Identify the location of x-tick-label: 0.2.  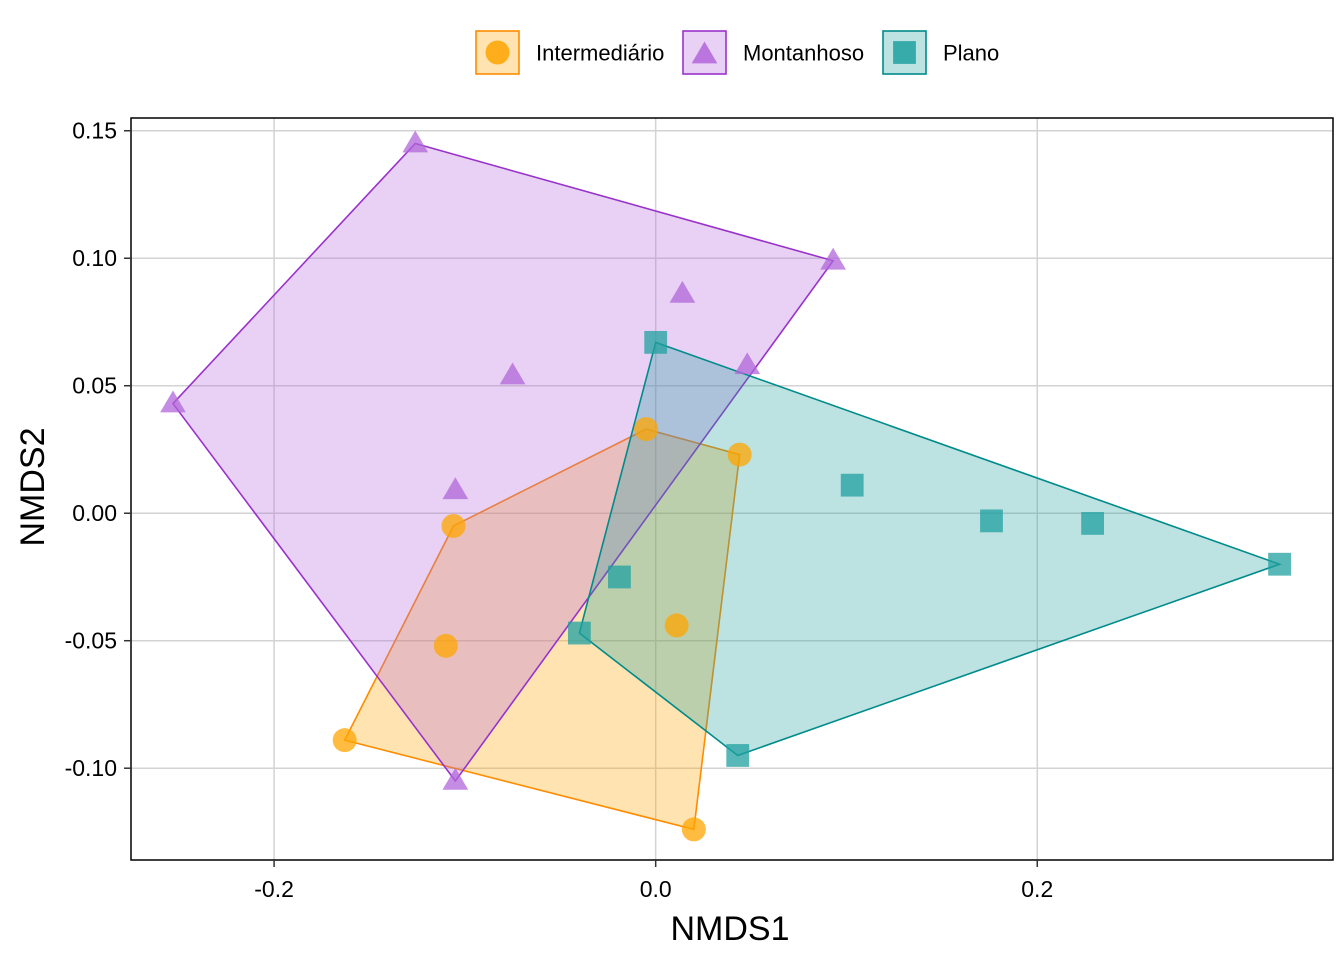
(1037, 889).